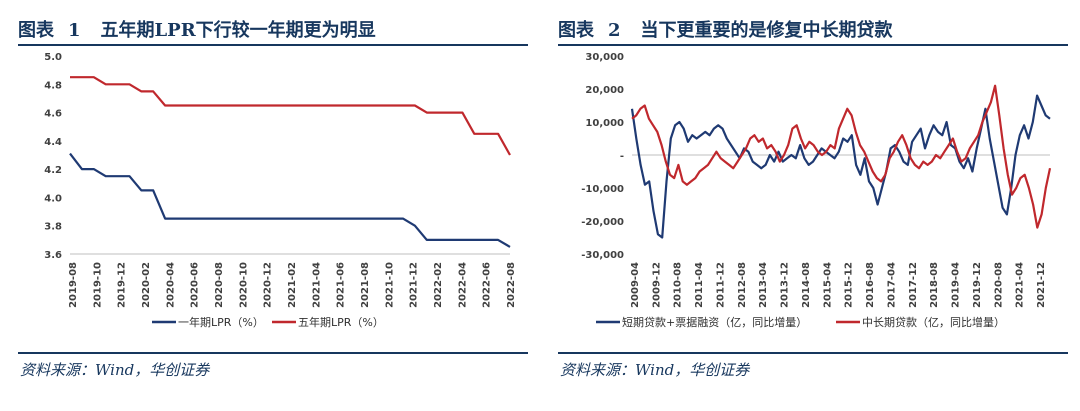 Image resolution: width=1080 pixels, height=411 pixels. I want to click on legend-label-1: 一年期LPR（%）, so click(221, 322).